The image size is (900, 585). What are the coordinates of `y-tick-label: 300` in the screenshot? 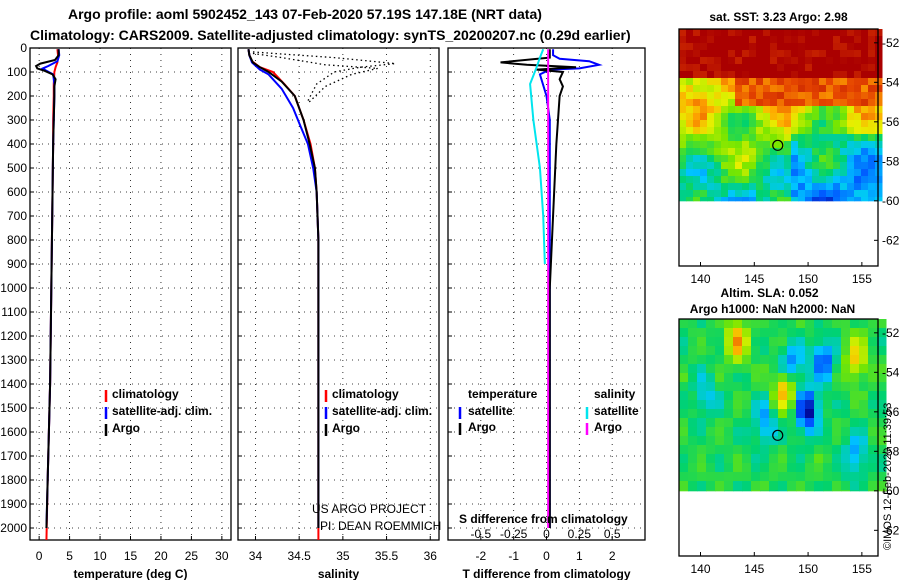 It's located at (17, 120).